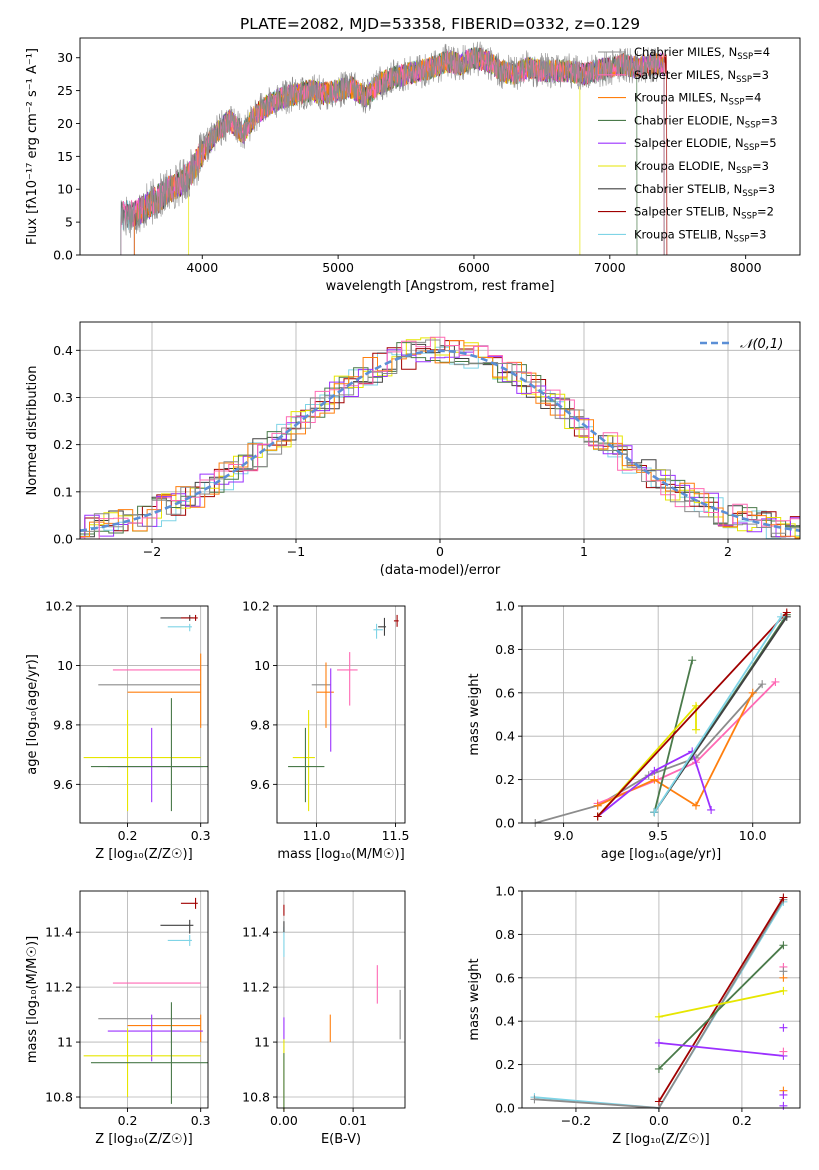 This screenshot has height=1170, width=819. What do you see at coordinates (284, 1120) in the screenshot?
I see `x-tick-label: 0.00` at bounding box center [284, 1120].